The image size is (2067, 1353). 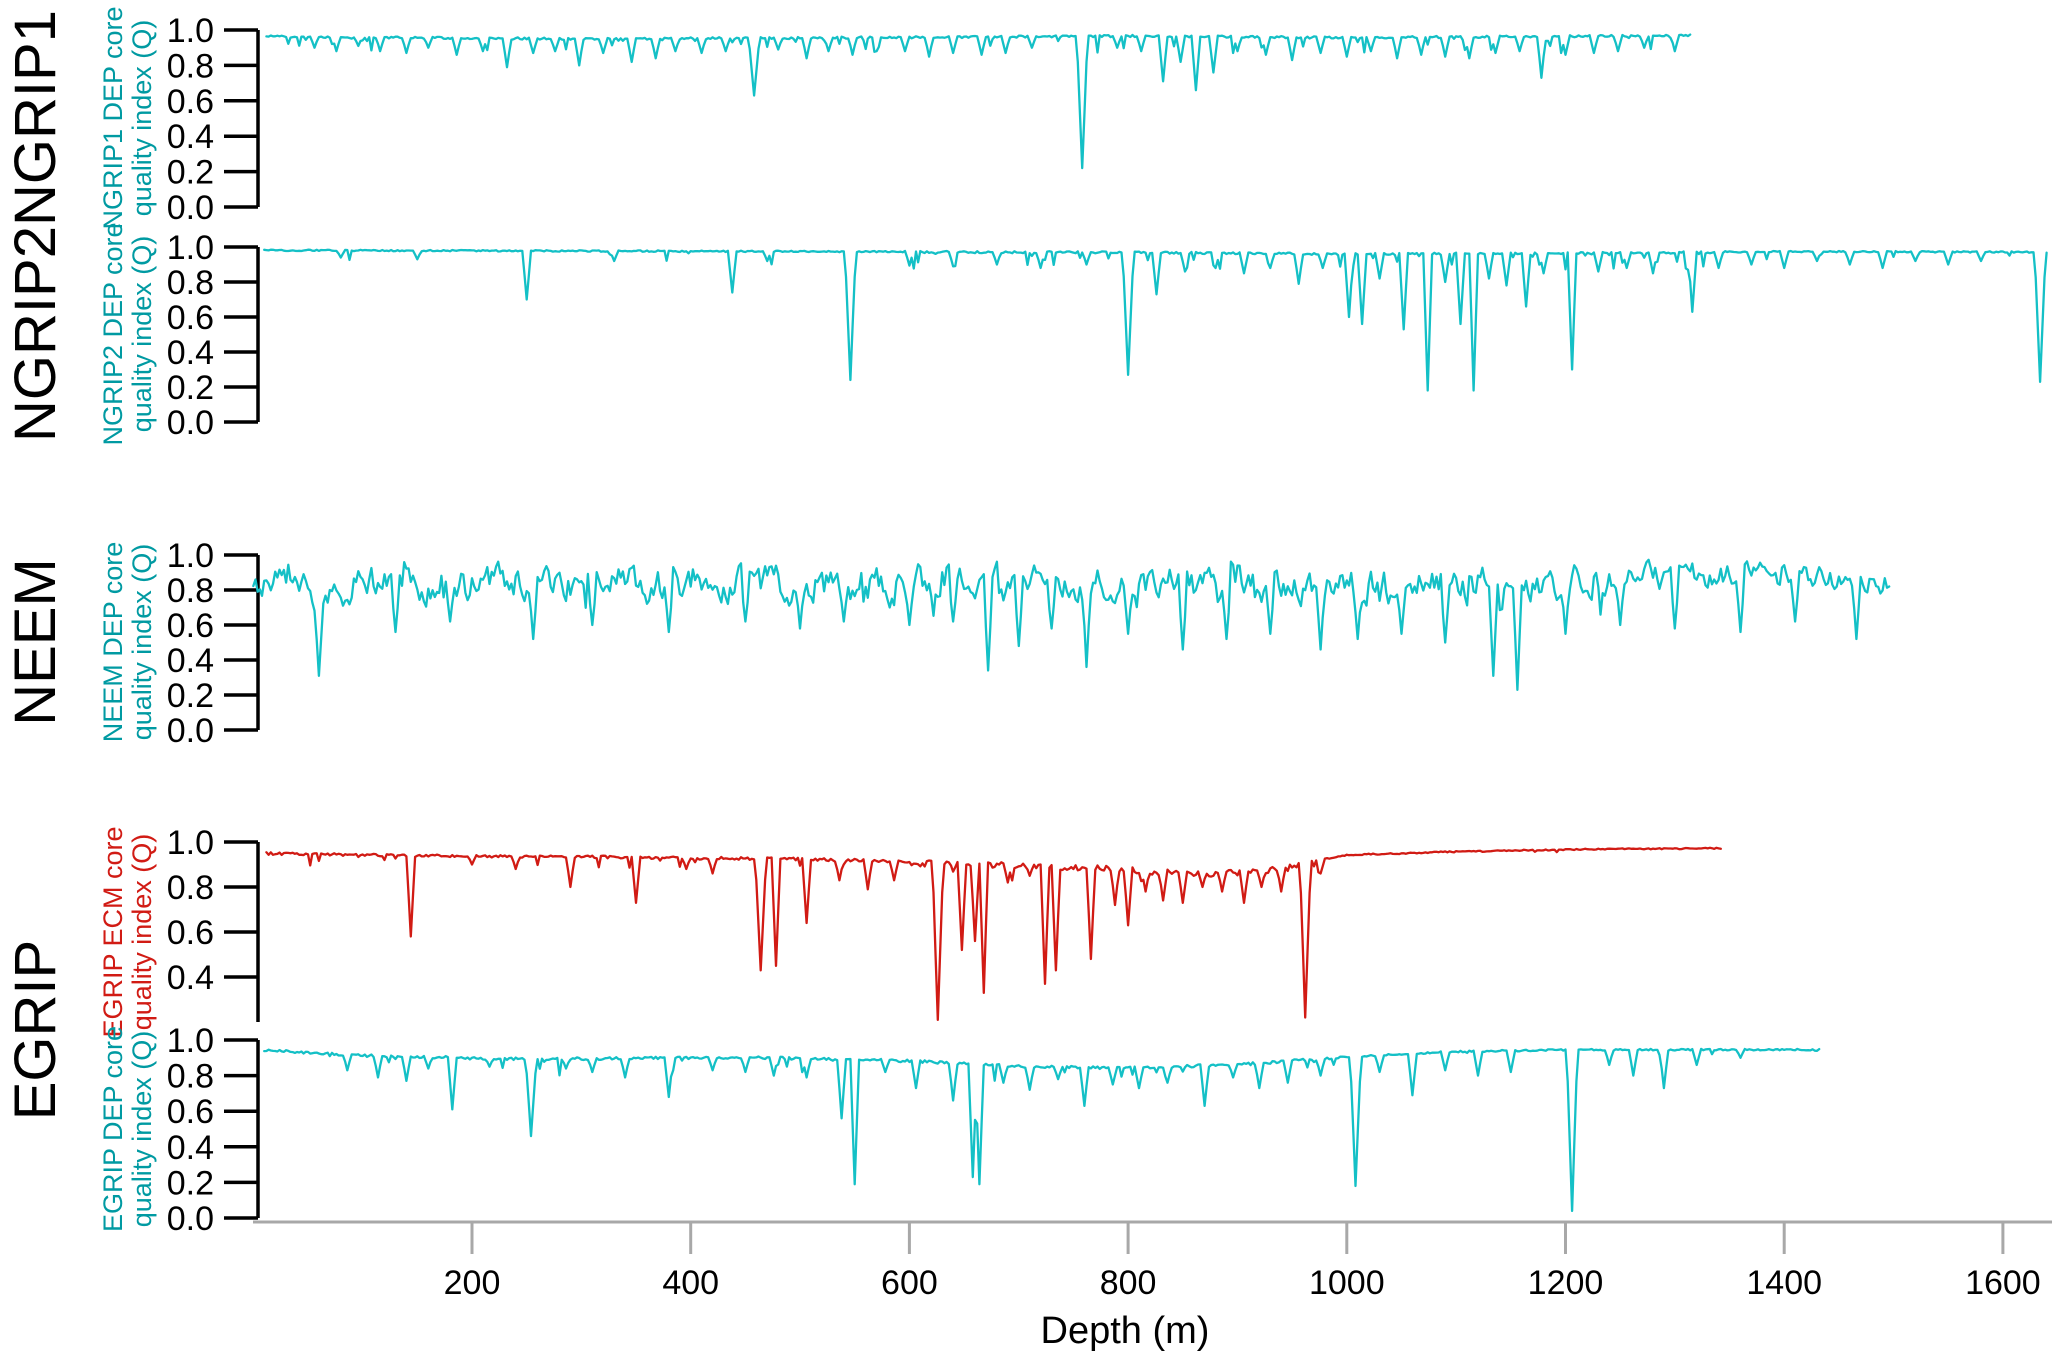 I want to click on panel-egrip-ecm: 0.4 0.6 0.8 1.0, so click(x=944, y=923).